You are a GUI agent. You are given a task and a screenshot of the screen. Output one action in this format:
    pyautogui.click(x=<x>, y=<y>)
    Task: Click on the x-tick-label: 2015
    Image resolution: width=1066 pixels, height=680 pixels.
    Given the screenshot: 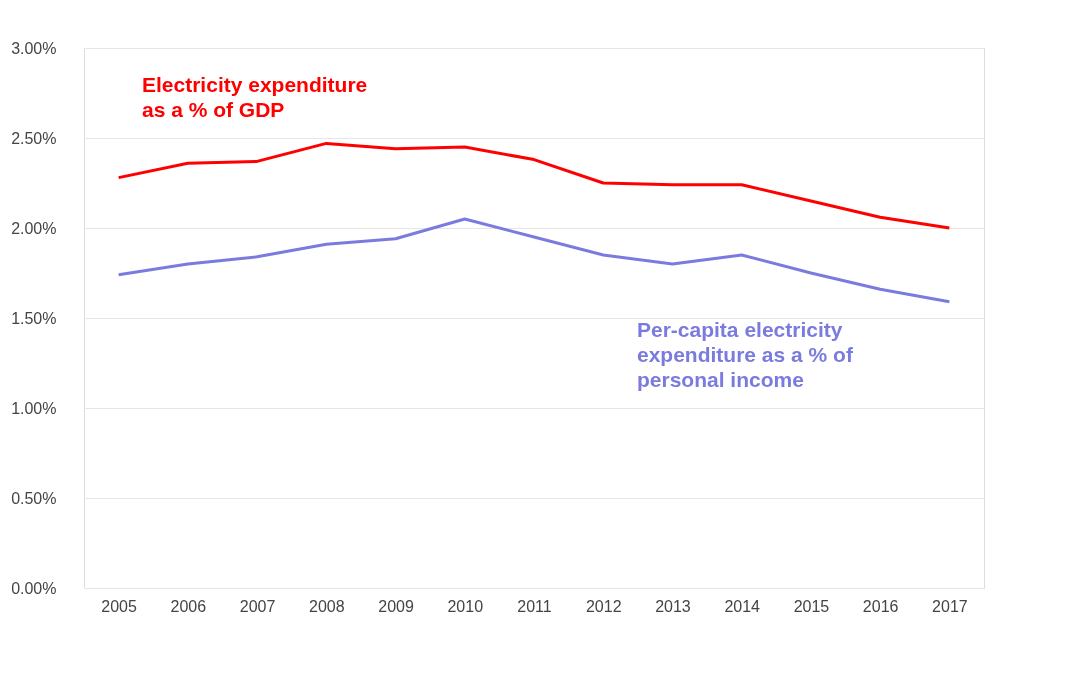 What is the action you would take?
    pyautogui.click(x=811, y=606)
    